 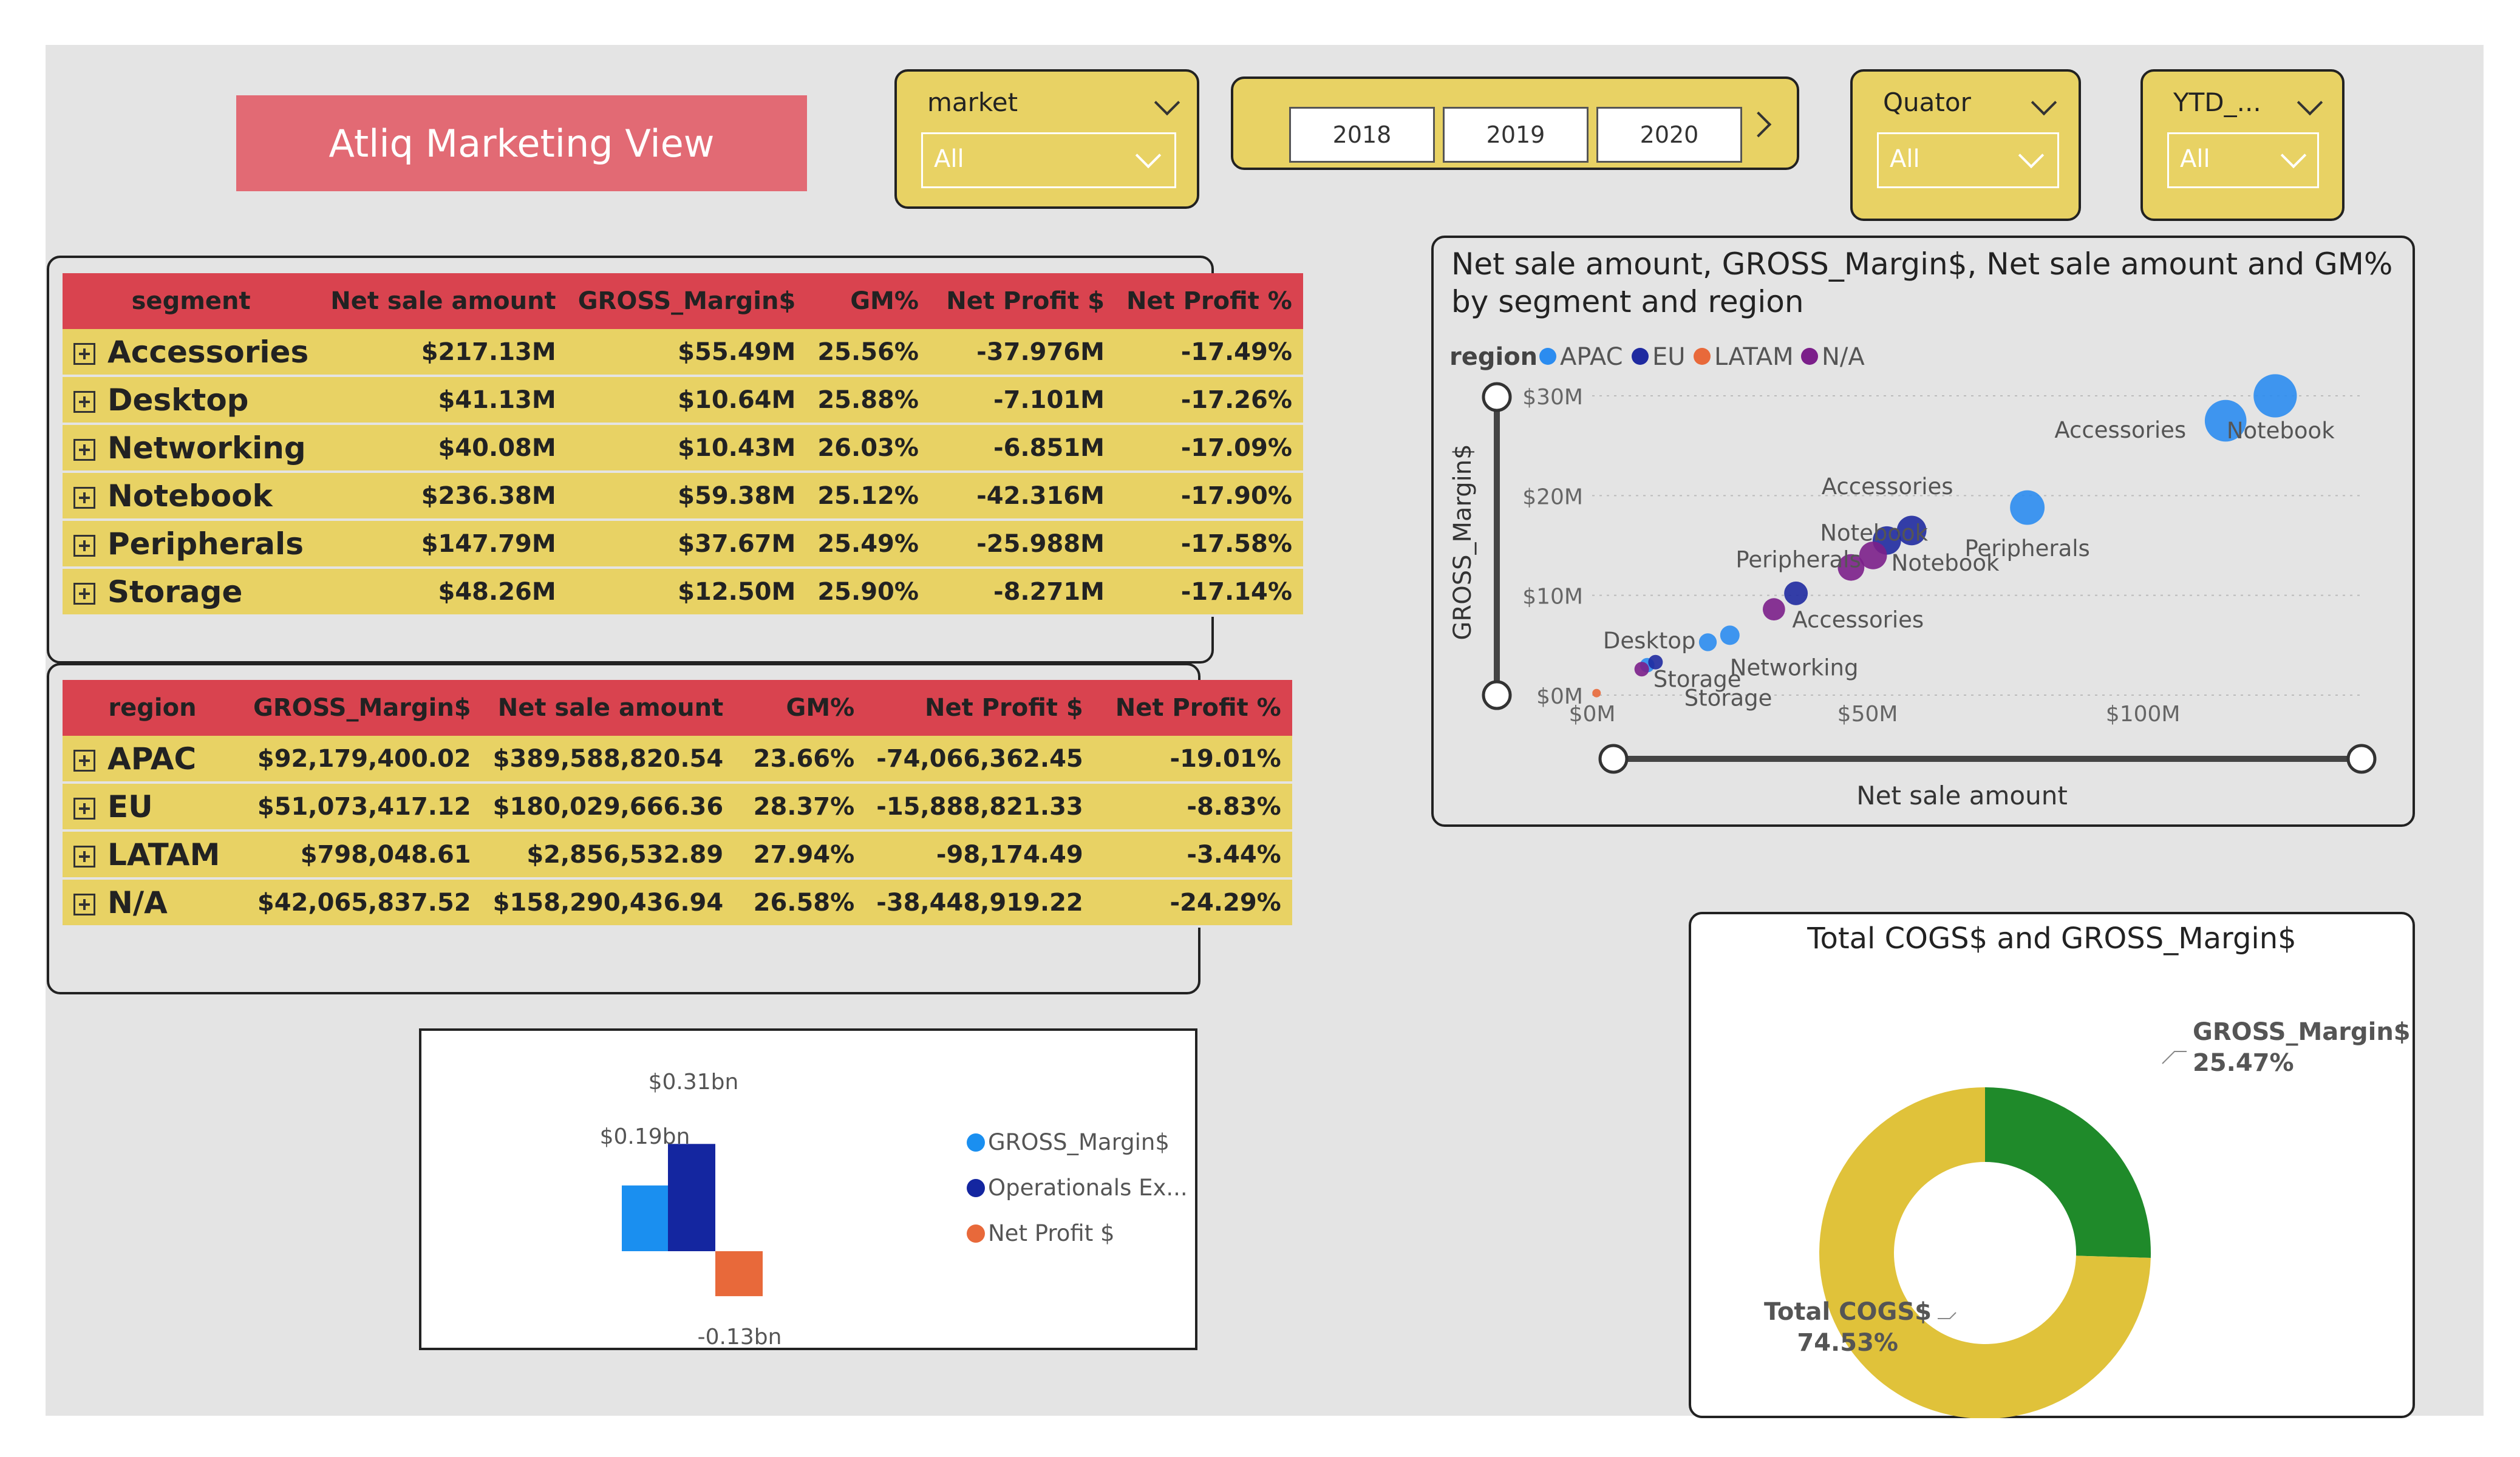 I want to click on region-row-label: LATAM, so click(x=163, y=854).